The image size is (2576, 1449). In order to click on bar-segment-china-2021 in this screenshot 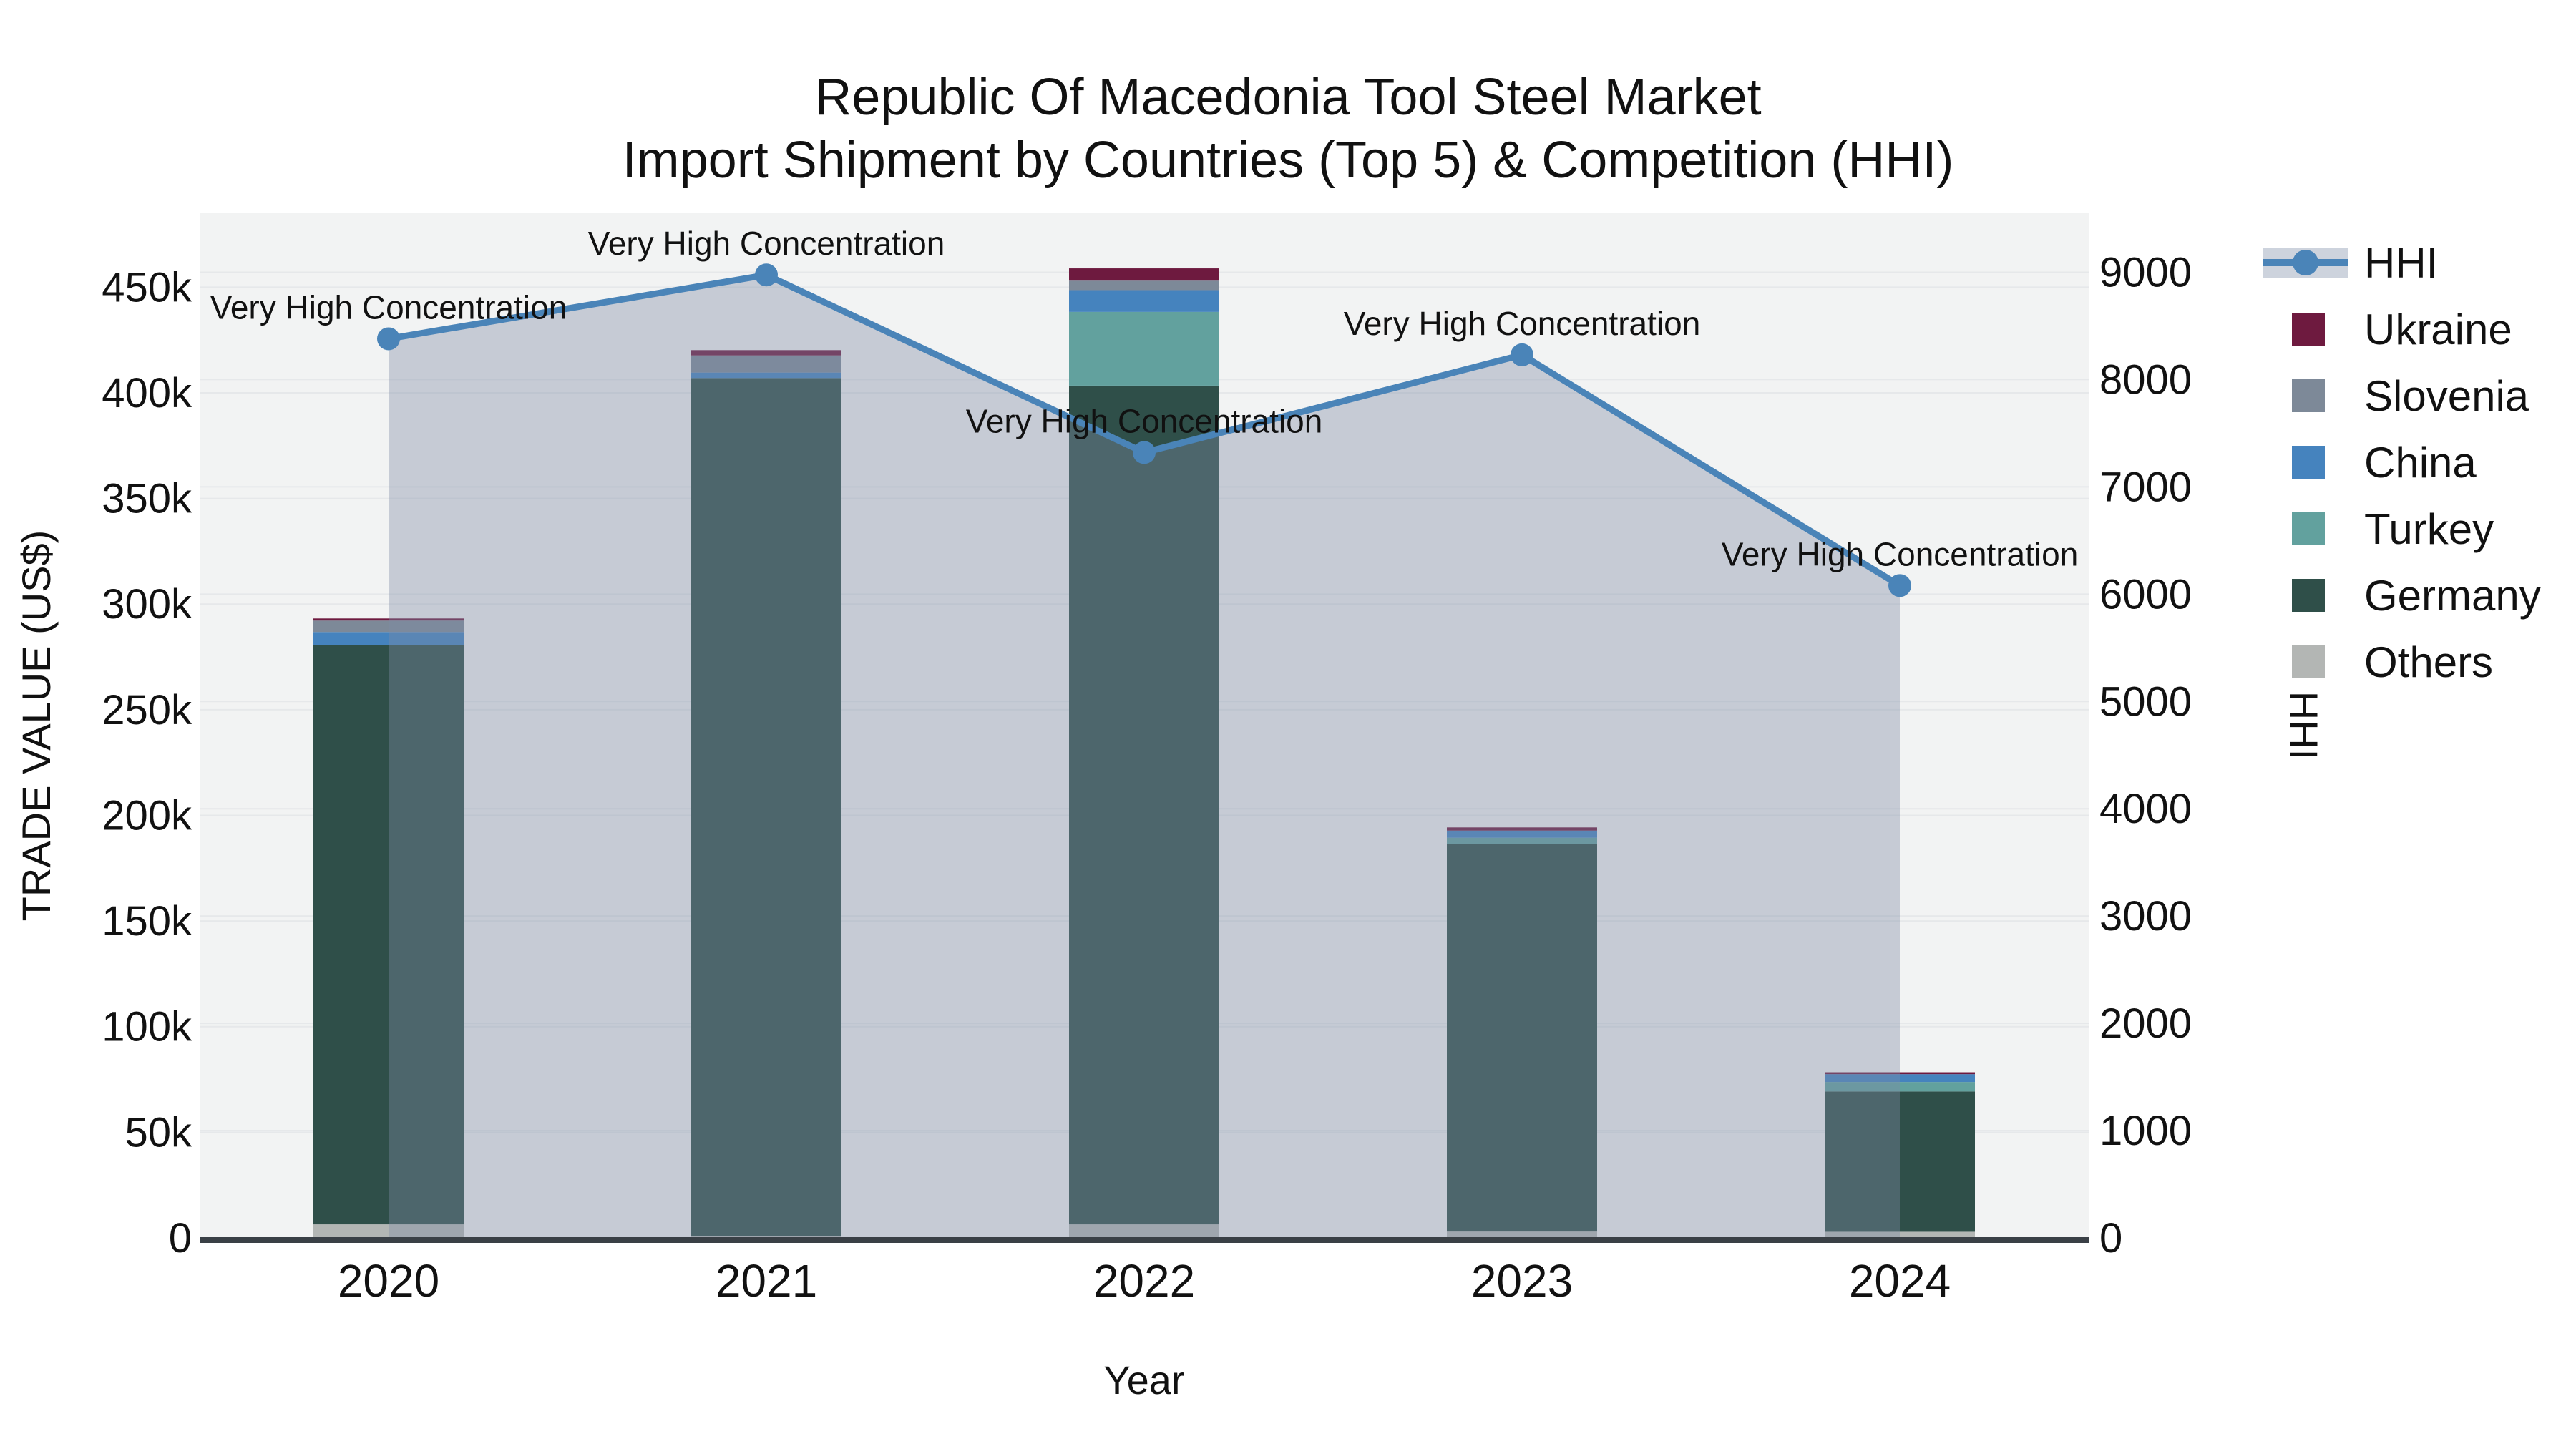, I will do `click(766, 375)`.